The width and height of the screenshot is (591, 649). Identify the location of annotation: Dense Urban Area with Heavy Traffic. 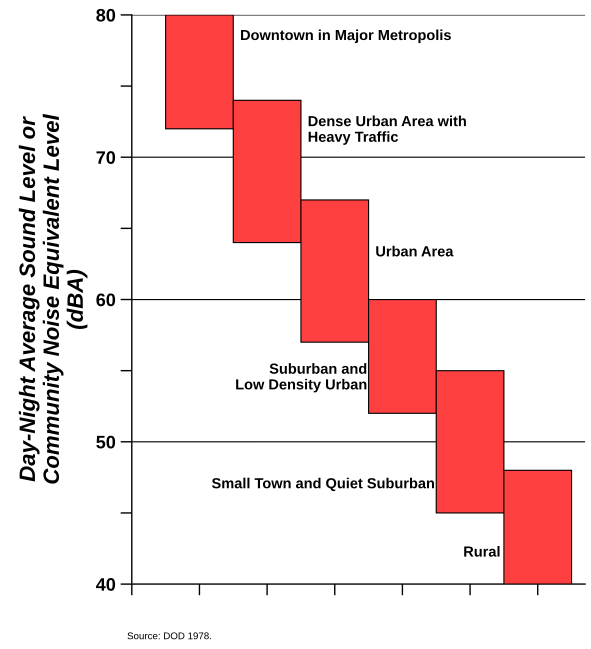
(387, 130).